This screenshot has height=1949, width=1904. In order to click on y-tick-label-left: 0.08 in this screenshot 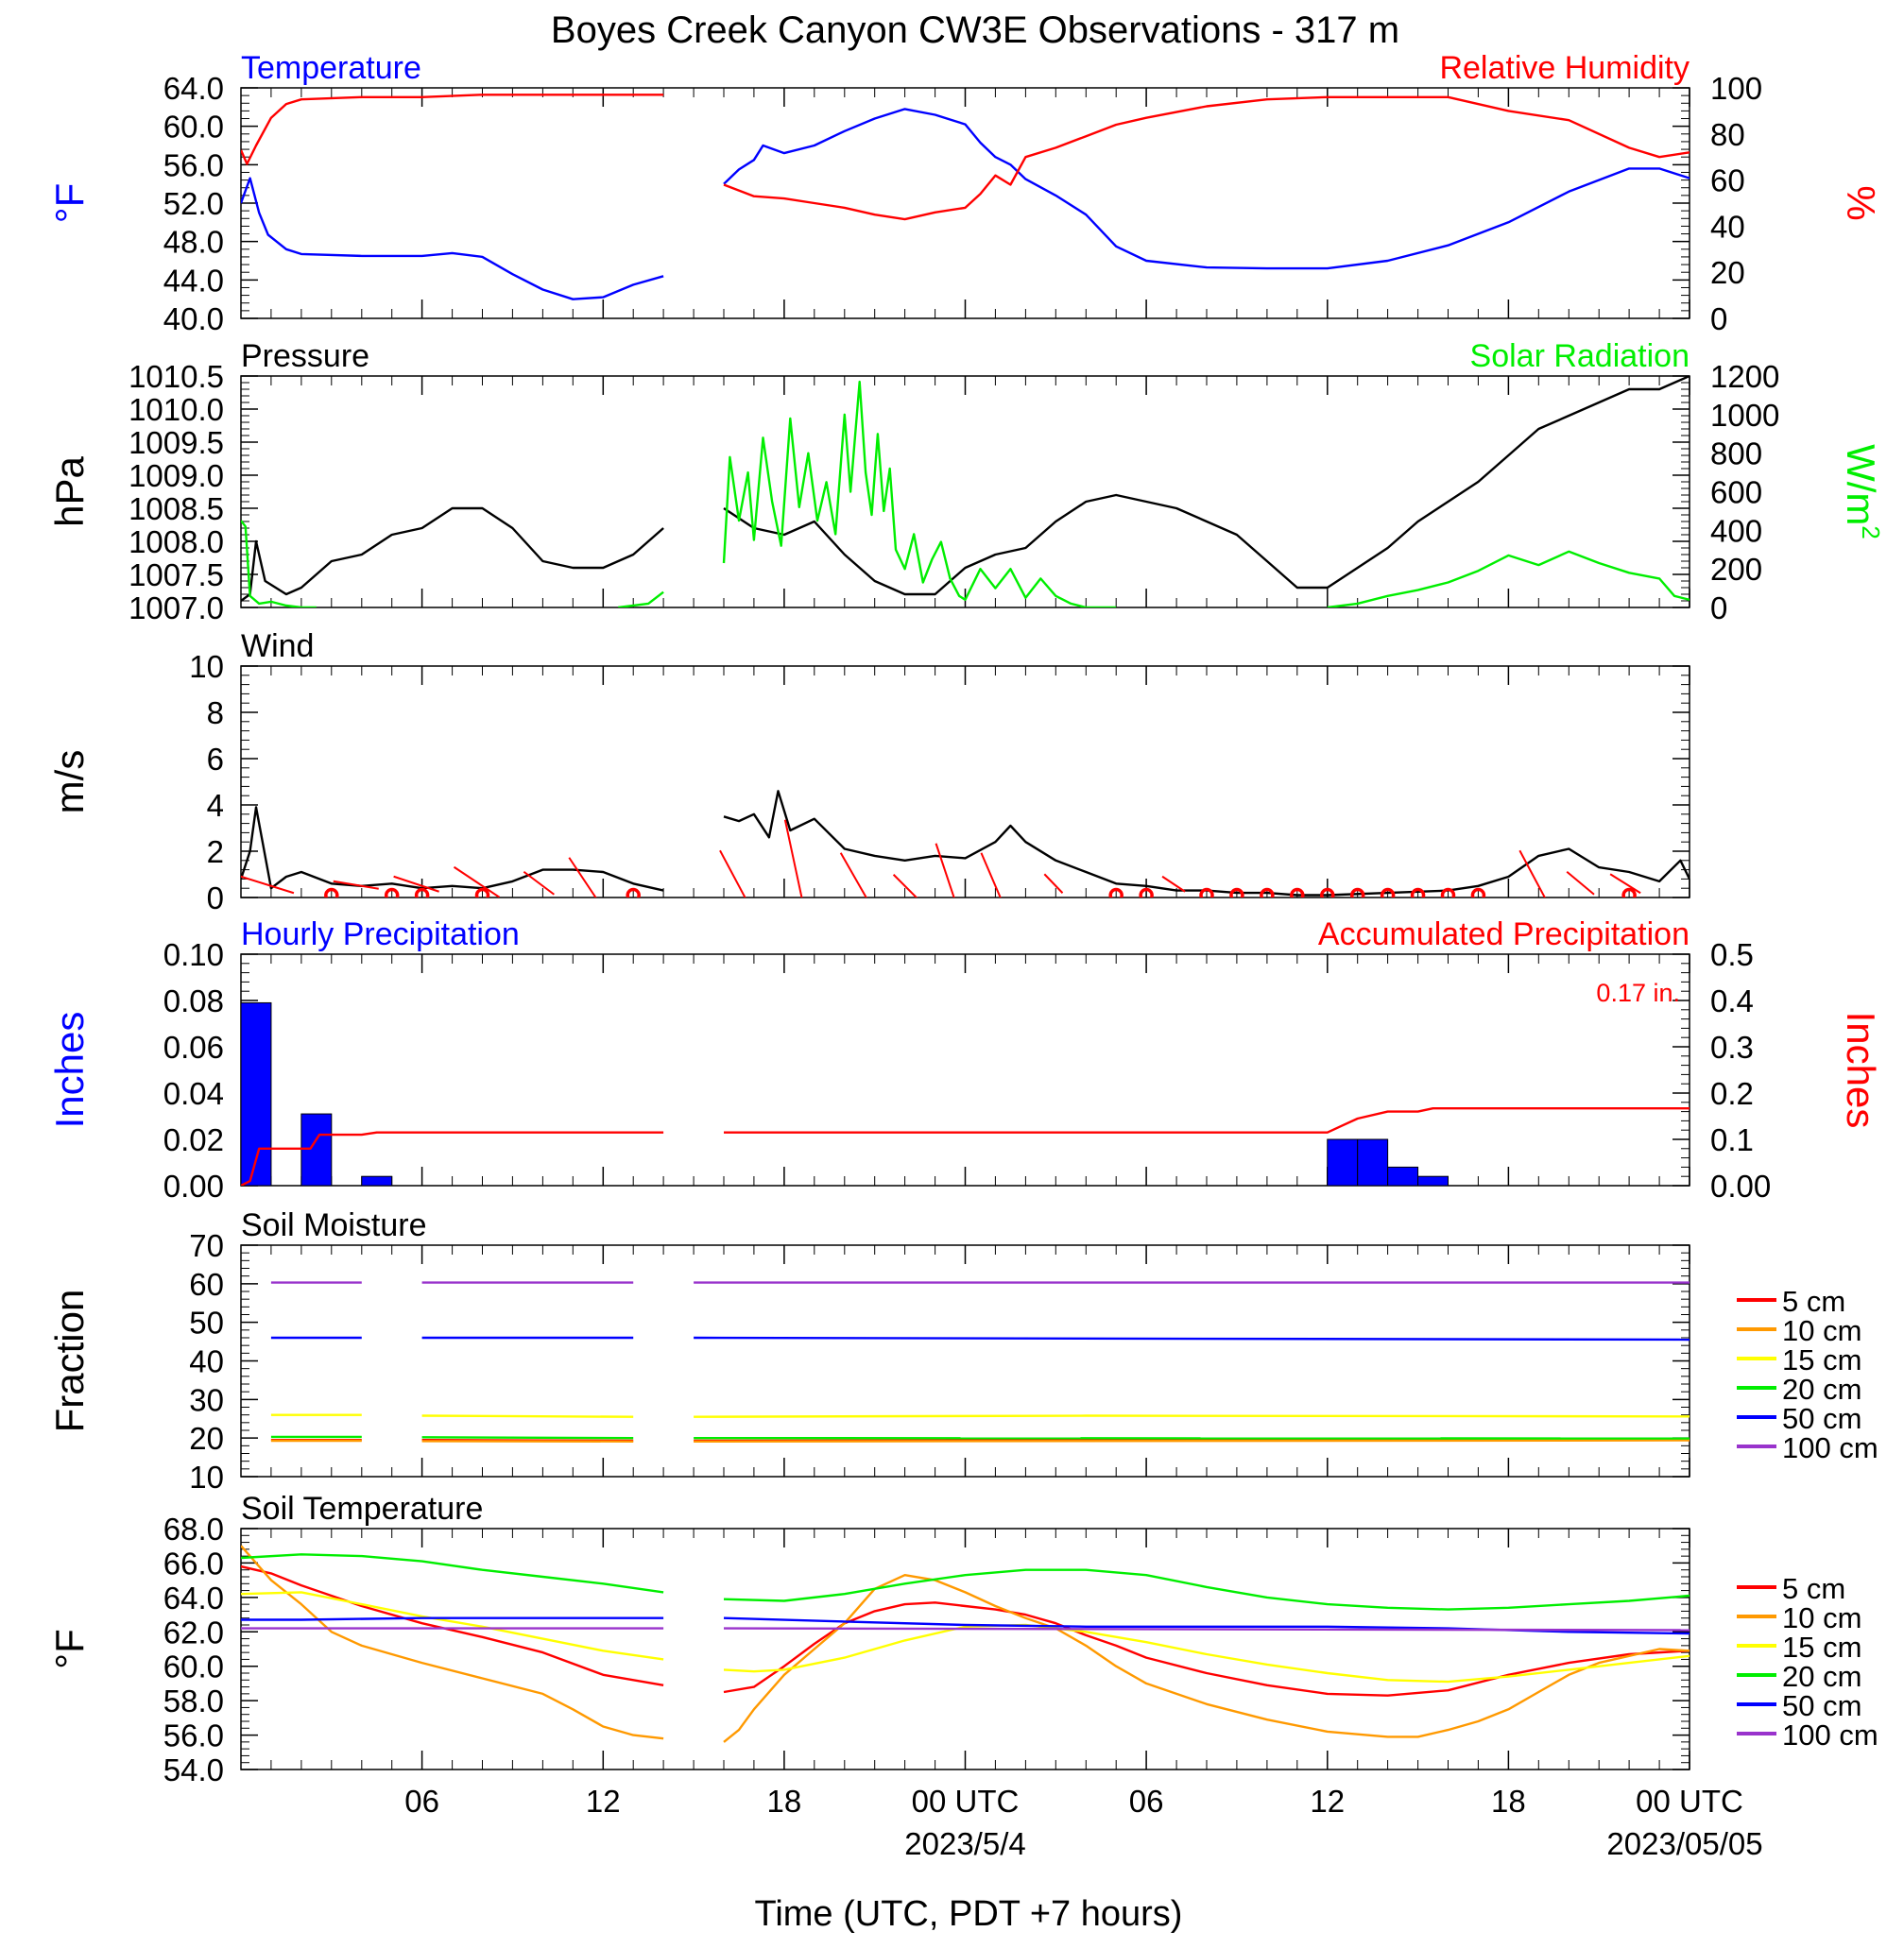, I will do `click(194, 1000)`.